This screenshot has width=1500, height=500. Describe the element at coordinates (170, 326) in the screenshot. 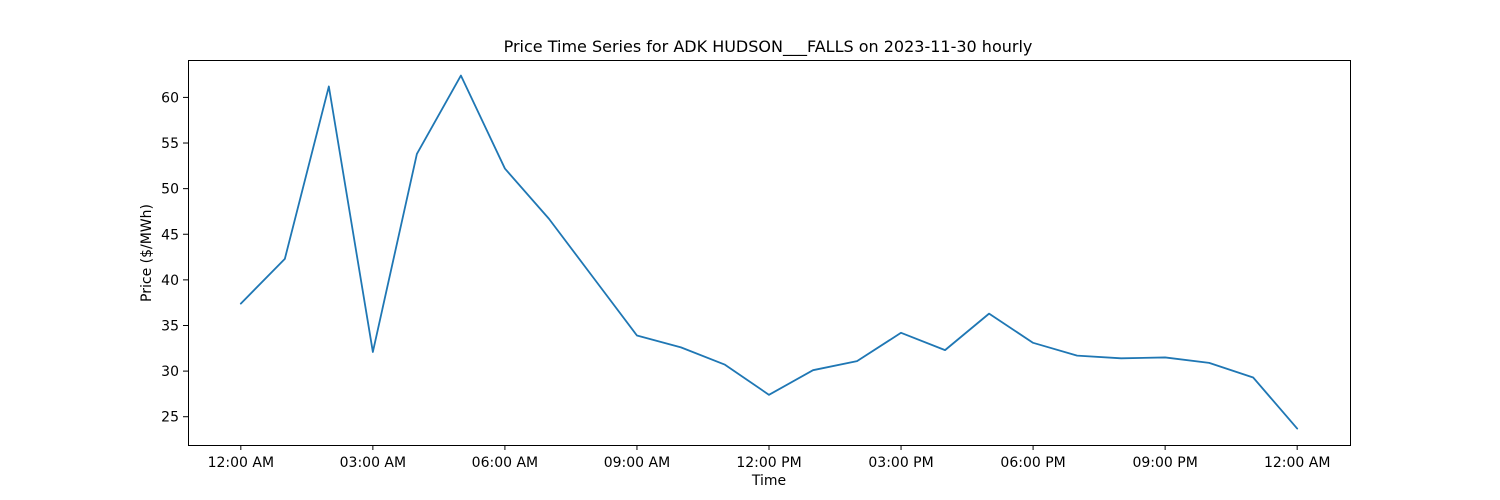

I see `y-tick-label: 35` at that location.